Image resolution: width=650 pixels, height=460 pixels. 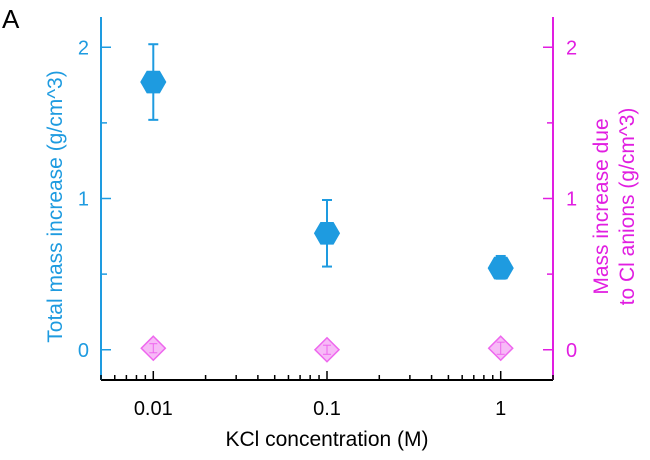 What do you see at coordinates (83, 351) in the screenshot?
I see `y-tick-label: 0` at bounding box center [83, 351].